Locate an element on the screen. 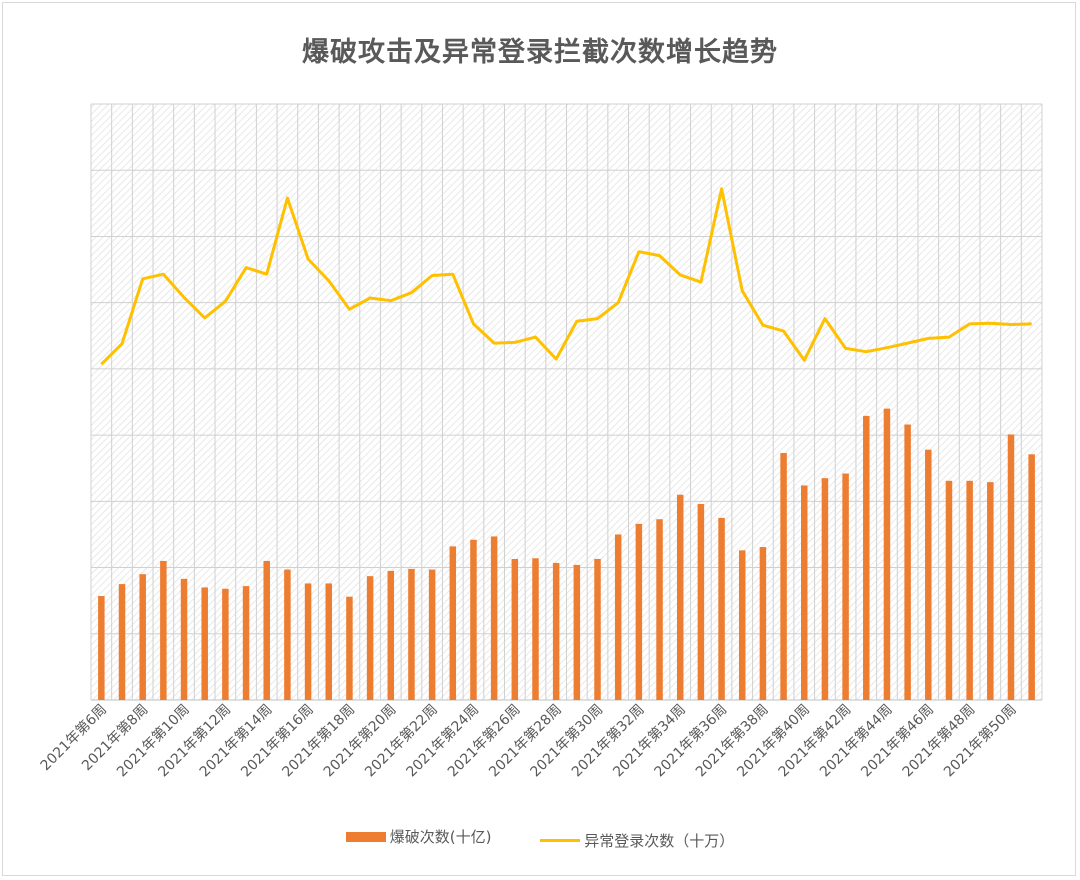 The height and width of the screenshot is (880, 1080). x-tick-label: 2021年第32周 is located at coordinates (608, 741).